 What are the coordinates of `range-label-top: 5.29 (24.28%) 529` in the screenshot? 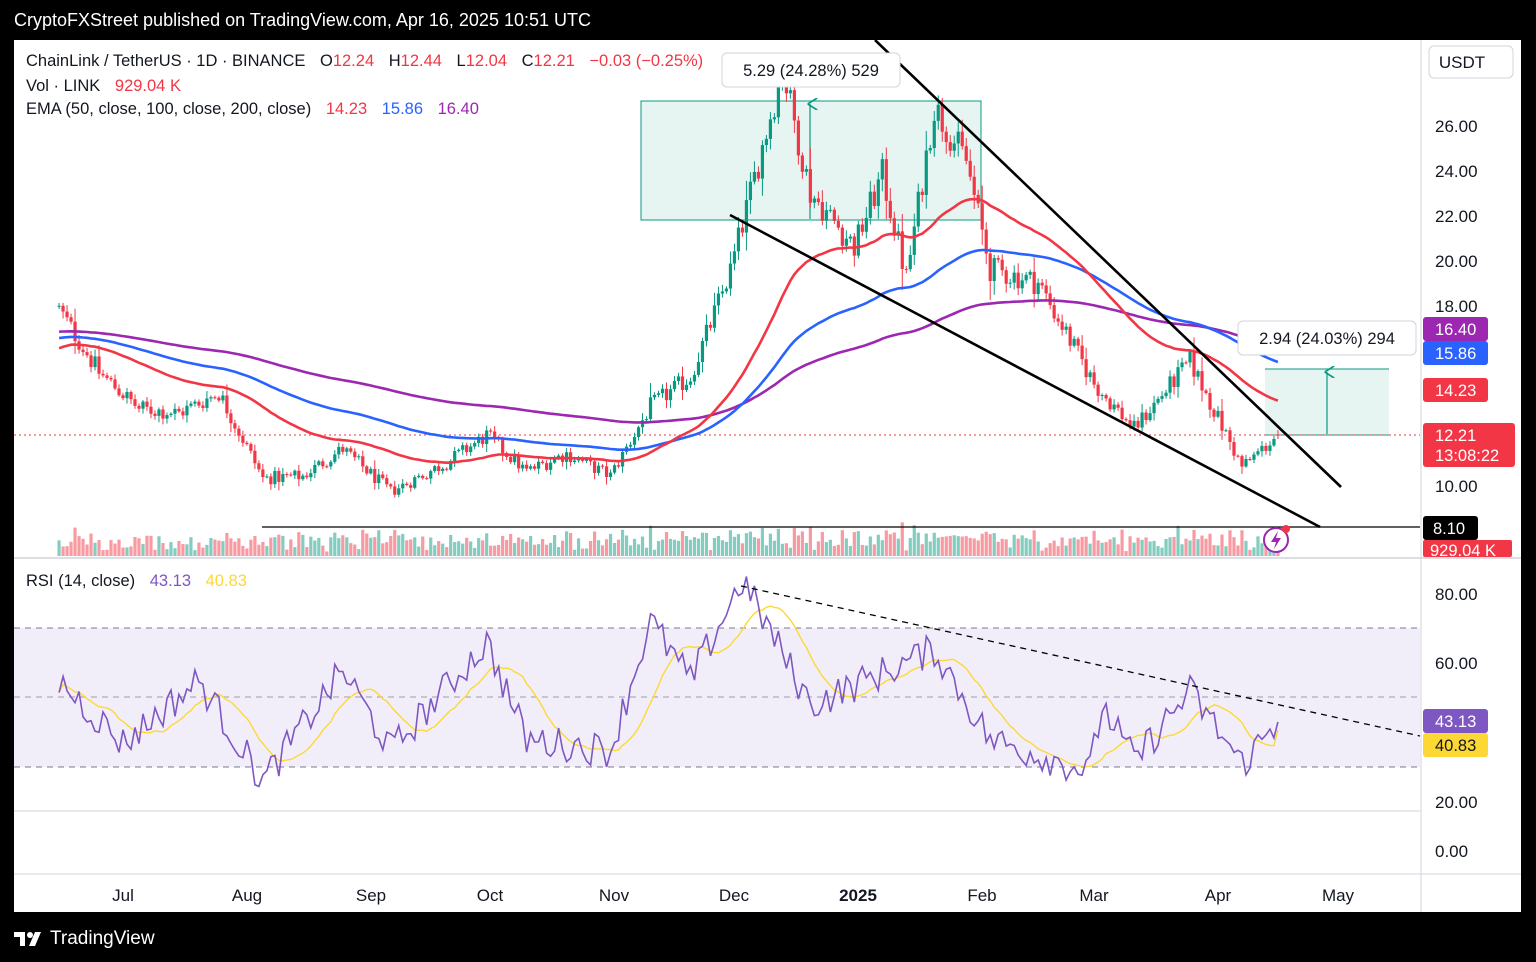 It's located at (811, 70).